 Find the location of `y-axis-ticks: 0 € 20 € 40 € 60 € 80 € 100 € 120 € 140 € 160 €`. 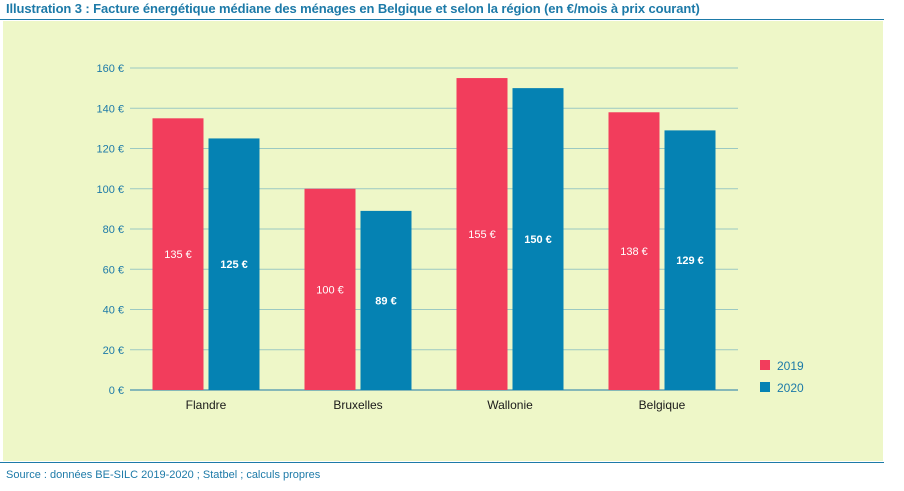

y-axis-ticks: 0 € 20 € 40 € 60 € 80 € 100 € 120 € 140 € 160 € is located at coordinates (110, 230).